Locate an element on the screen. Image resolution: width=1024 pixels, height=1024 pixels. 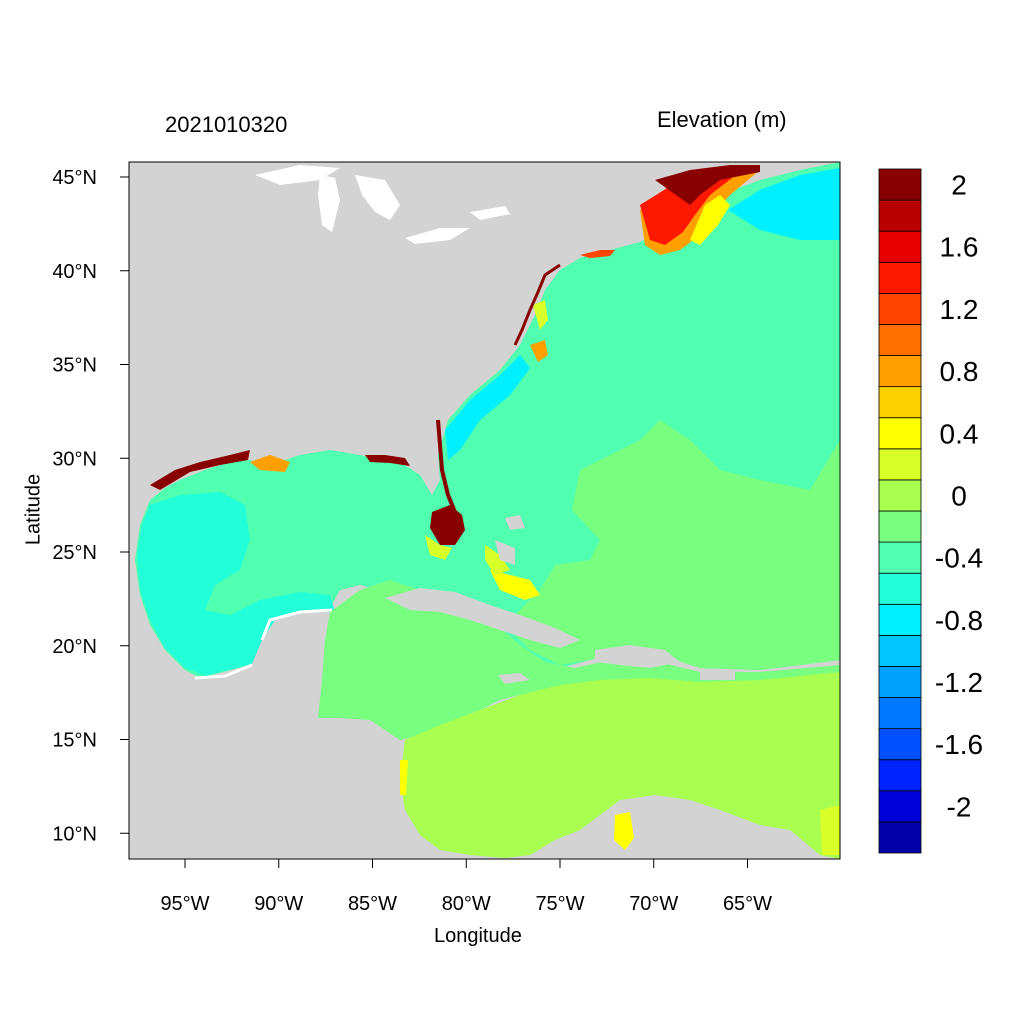
yucatan-coast is located at coordinates (296, 624).